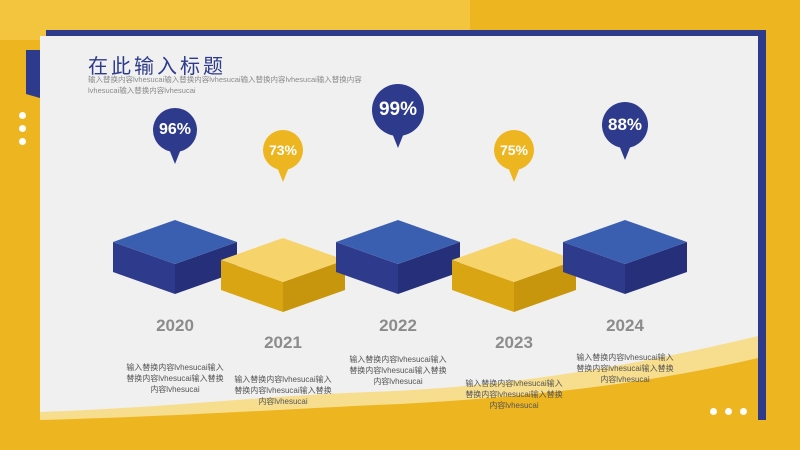 The width and height of the screenshot is (800, 450). I want to click on year-label-2020: 2020, so click(175, 325).